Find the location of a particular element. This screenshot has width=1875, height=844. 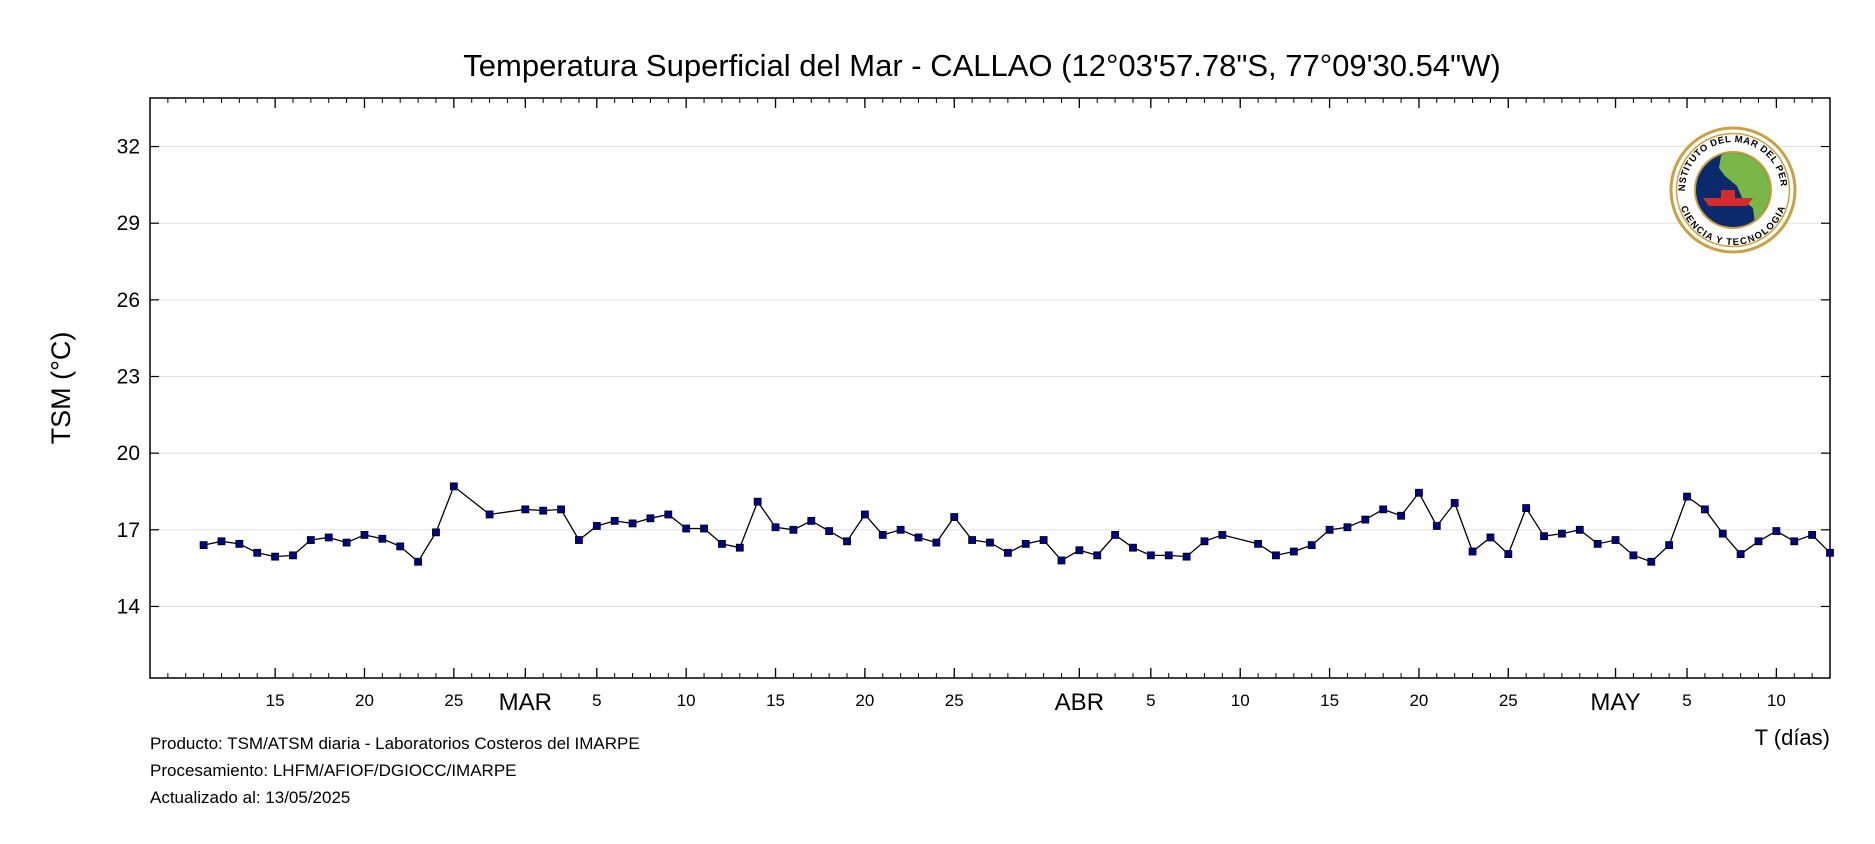

x-month-label: MAR is located at coordinates (525, 702).